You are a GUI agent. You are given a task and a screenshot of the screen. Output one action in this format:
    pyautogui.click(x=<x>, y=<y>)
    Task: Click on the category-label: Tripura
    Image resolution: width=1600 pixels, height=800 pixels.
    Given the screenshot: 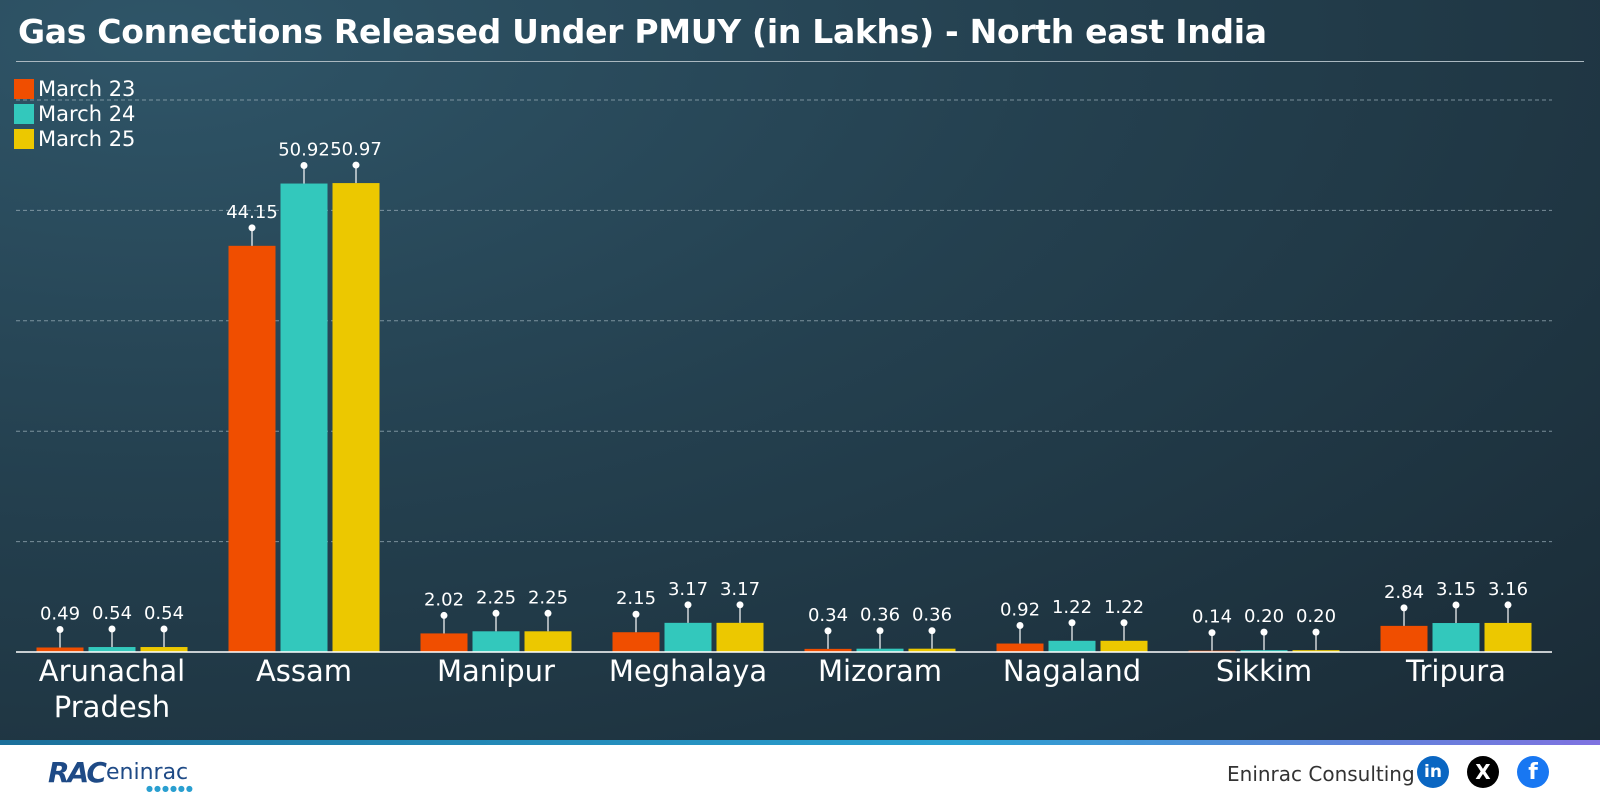 What is the action you would take?
    pyautogui.click(x=1455, y=671)
    